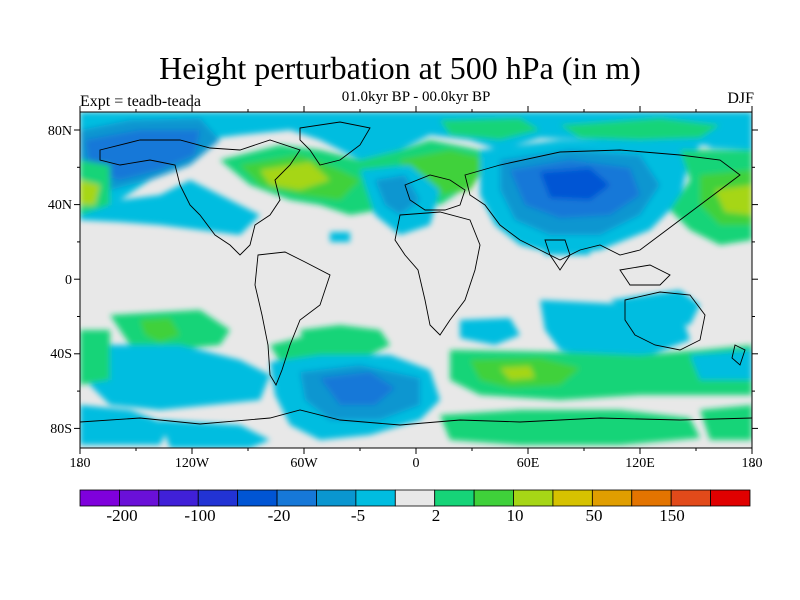  Describe the element at coordinates (752, 463) in the screenshot. I see `lon-label-180e: 180` at that location.